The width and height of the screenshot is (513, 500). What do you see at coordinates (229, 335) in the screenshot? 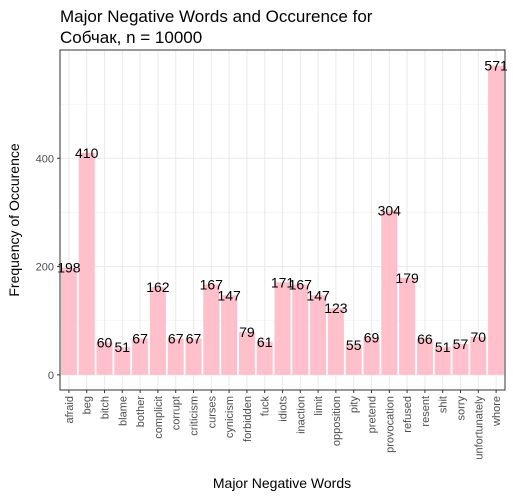
I see `bar-cynicism` at bounding box center [229, 335].